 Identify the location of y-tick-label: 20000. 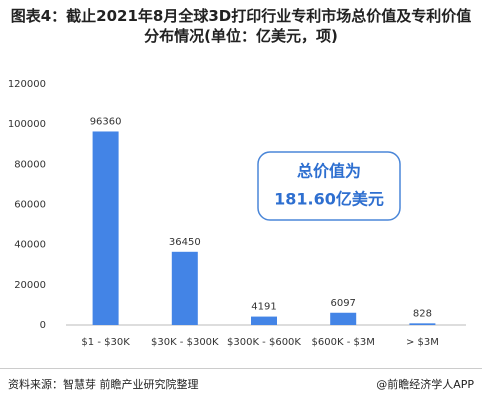
(30, 285).